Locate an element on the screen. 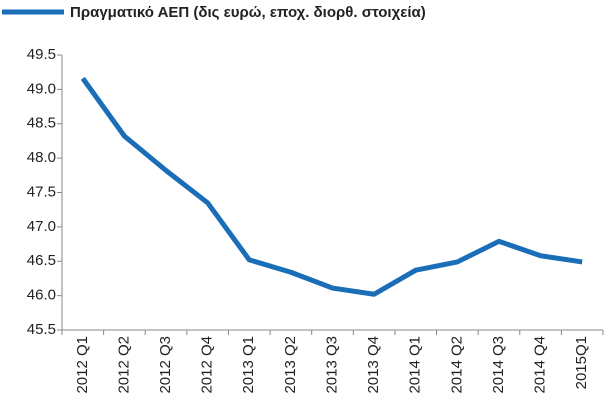 This screenshot has height=420, width=605. x-tick-label: 2013 Q1 is located at coordinates (248, 365).